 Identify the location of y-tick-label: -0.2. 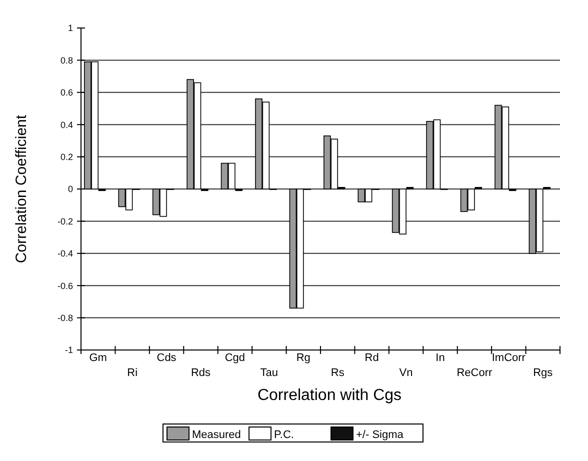
(65, 221).